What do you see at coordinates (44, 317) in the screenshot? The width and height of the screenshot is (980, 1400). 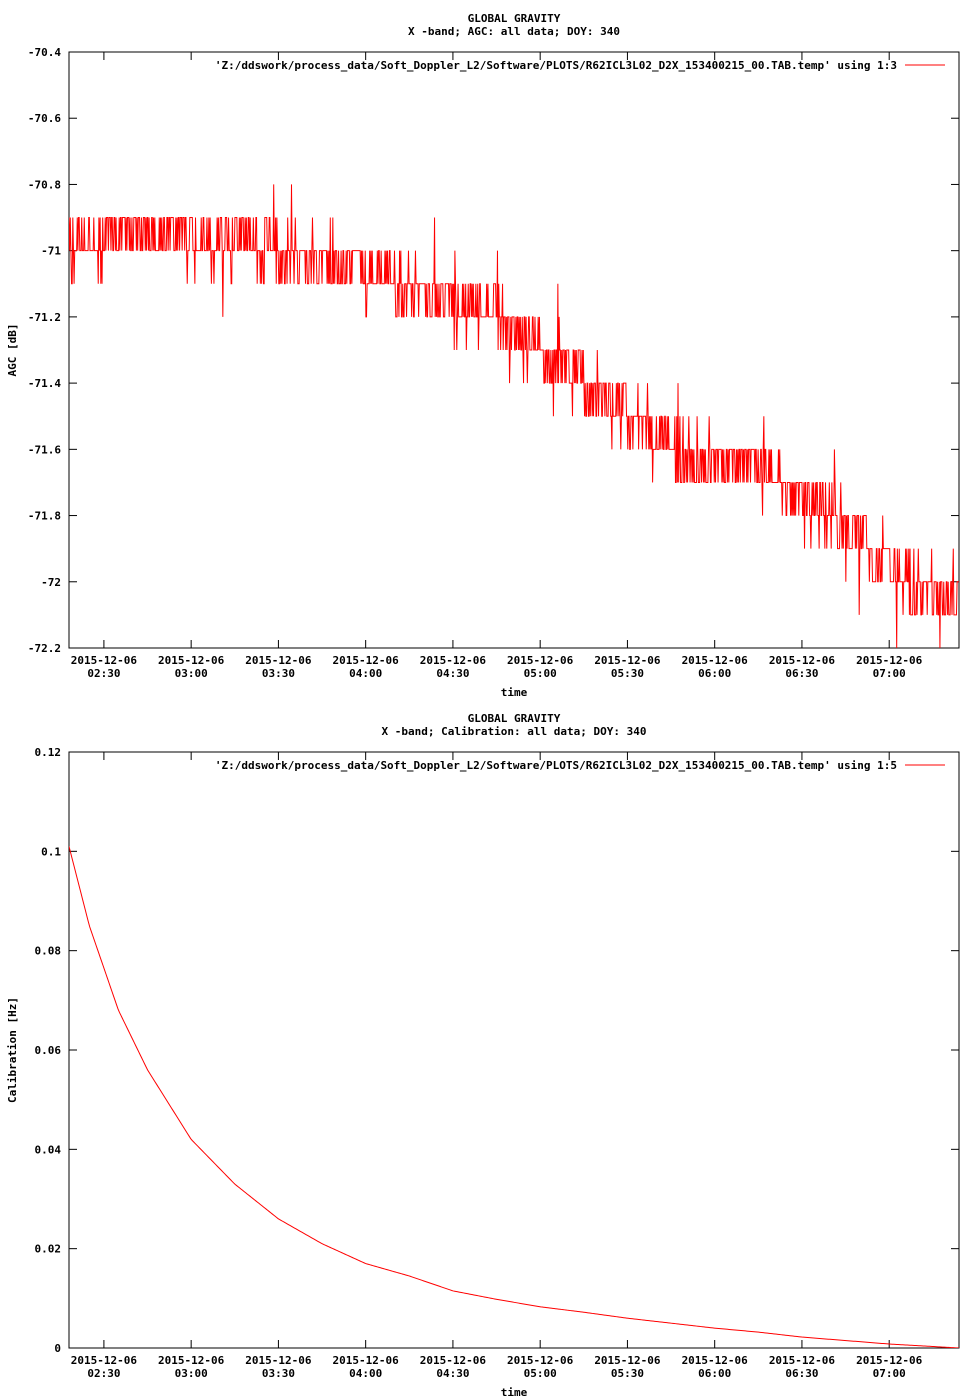 I see `y-tick-label: -71.2` at bounding box center [44, 317].